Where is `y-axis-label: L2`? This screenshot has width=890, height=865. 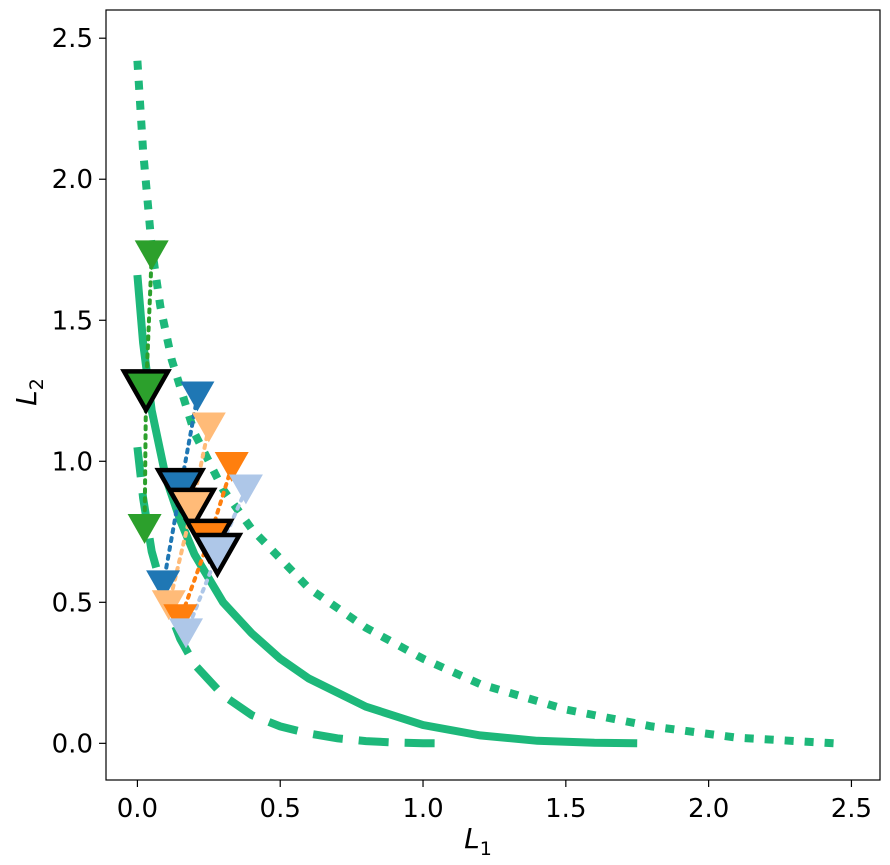
y-axis-label: L2 is located at coordinates (29, 392).